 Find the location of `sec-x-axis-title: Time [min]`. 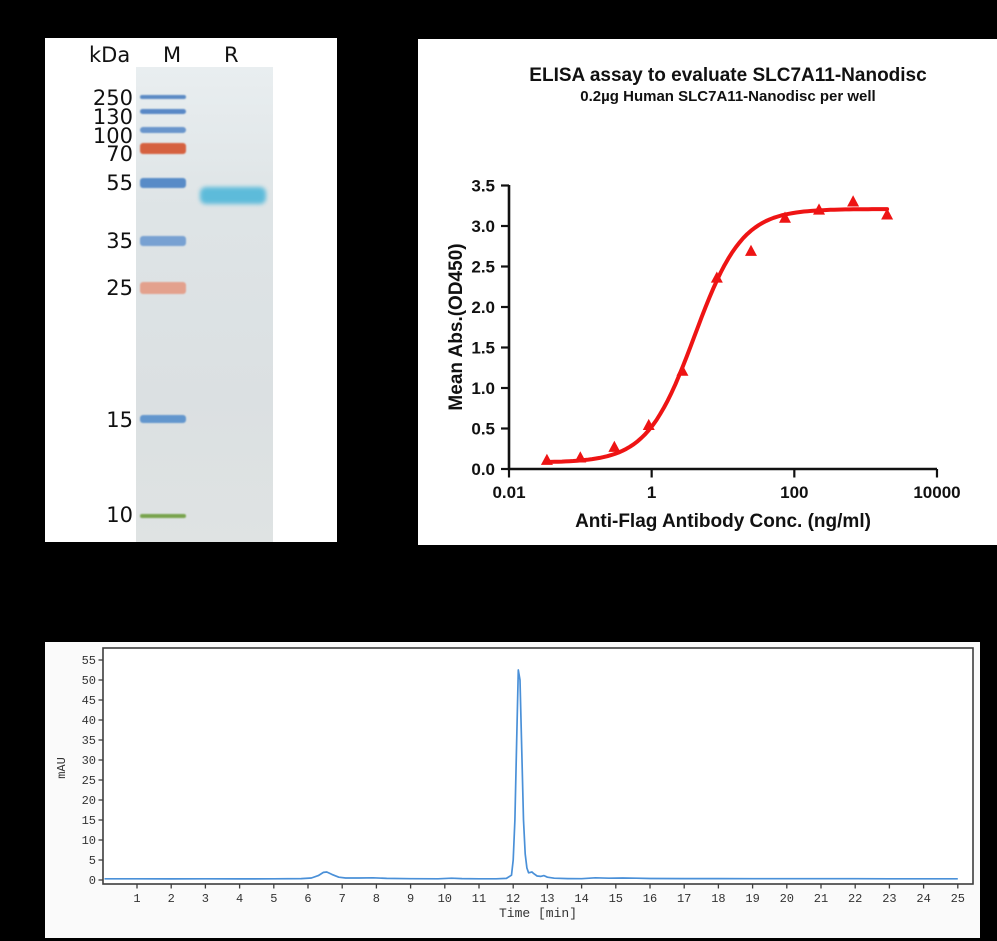

sec-x-axis-title: Time [min] is located at coordinates (538, 913).